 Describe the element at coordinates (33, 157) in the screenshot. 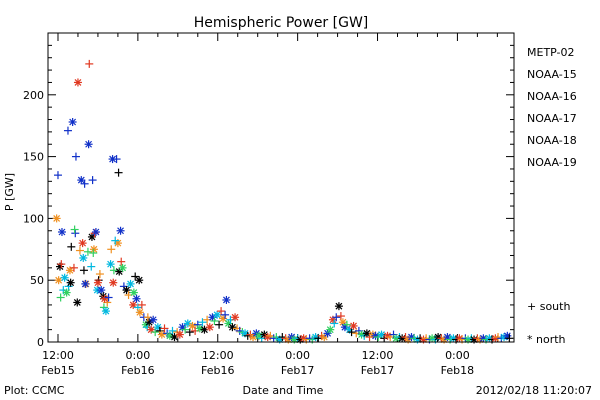

I see `y-tick-label: 150` at that location.